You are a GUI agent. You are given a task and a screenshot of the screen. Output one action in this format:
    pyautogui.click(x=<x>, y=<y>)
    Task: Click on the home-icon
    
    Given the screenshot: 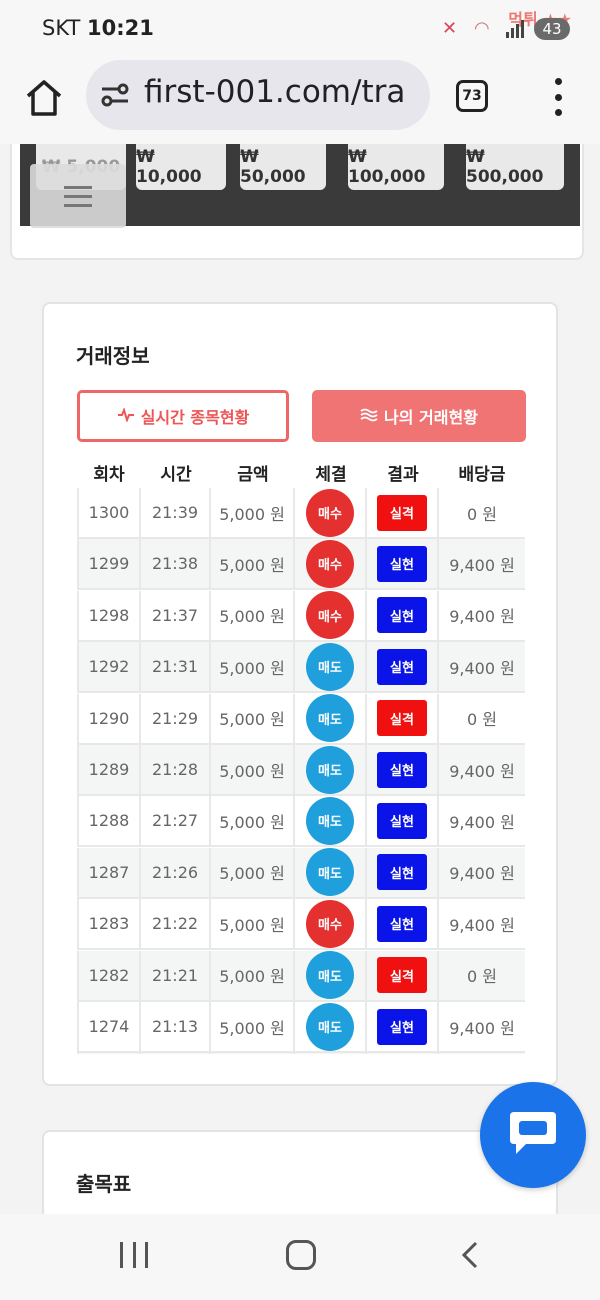 What is the action you would take?
    pyautogui.click(x=44, y=98)
    